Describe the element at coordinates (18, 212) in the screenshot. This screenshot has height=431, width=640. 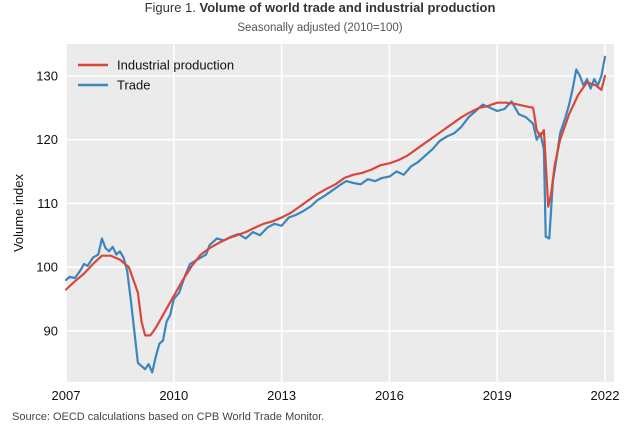
I see `y-axis-title: Volume index` at that location.